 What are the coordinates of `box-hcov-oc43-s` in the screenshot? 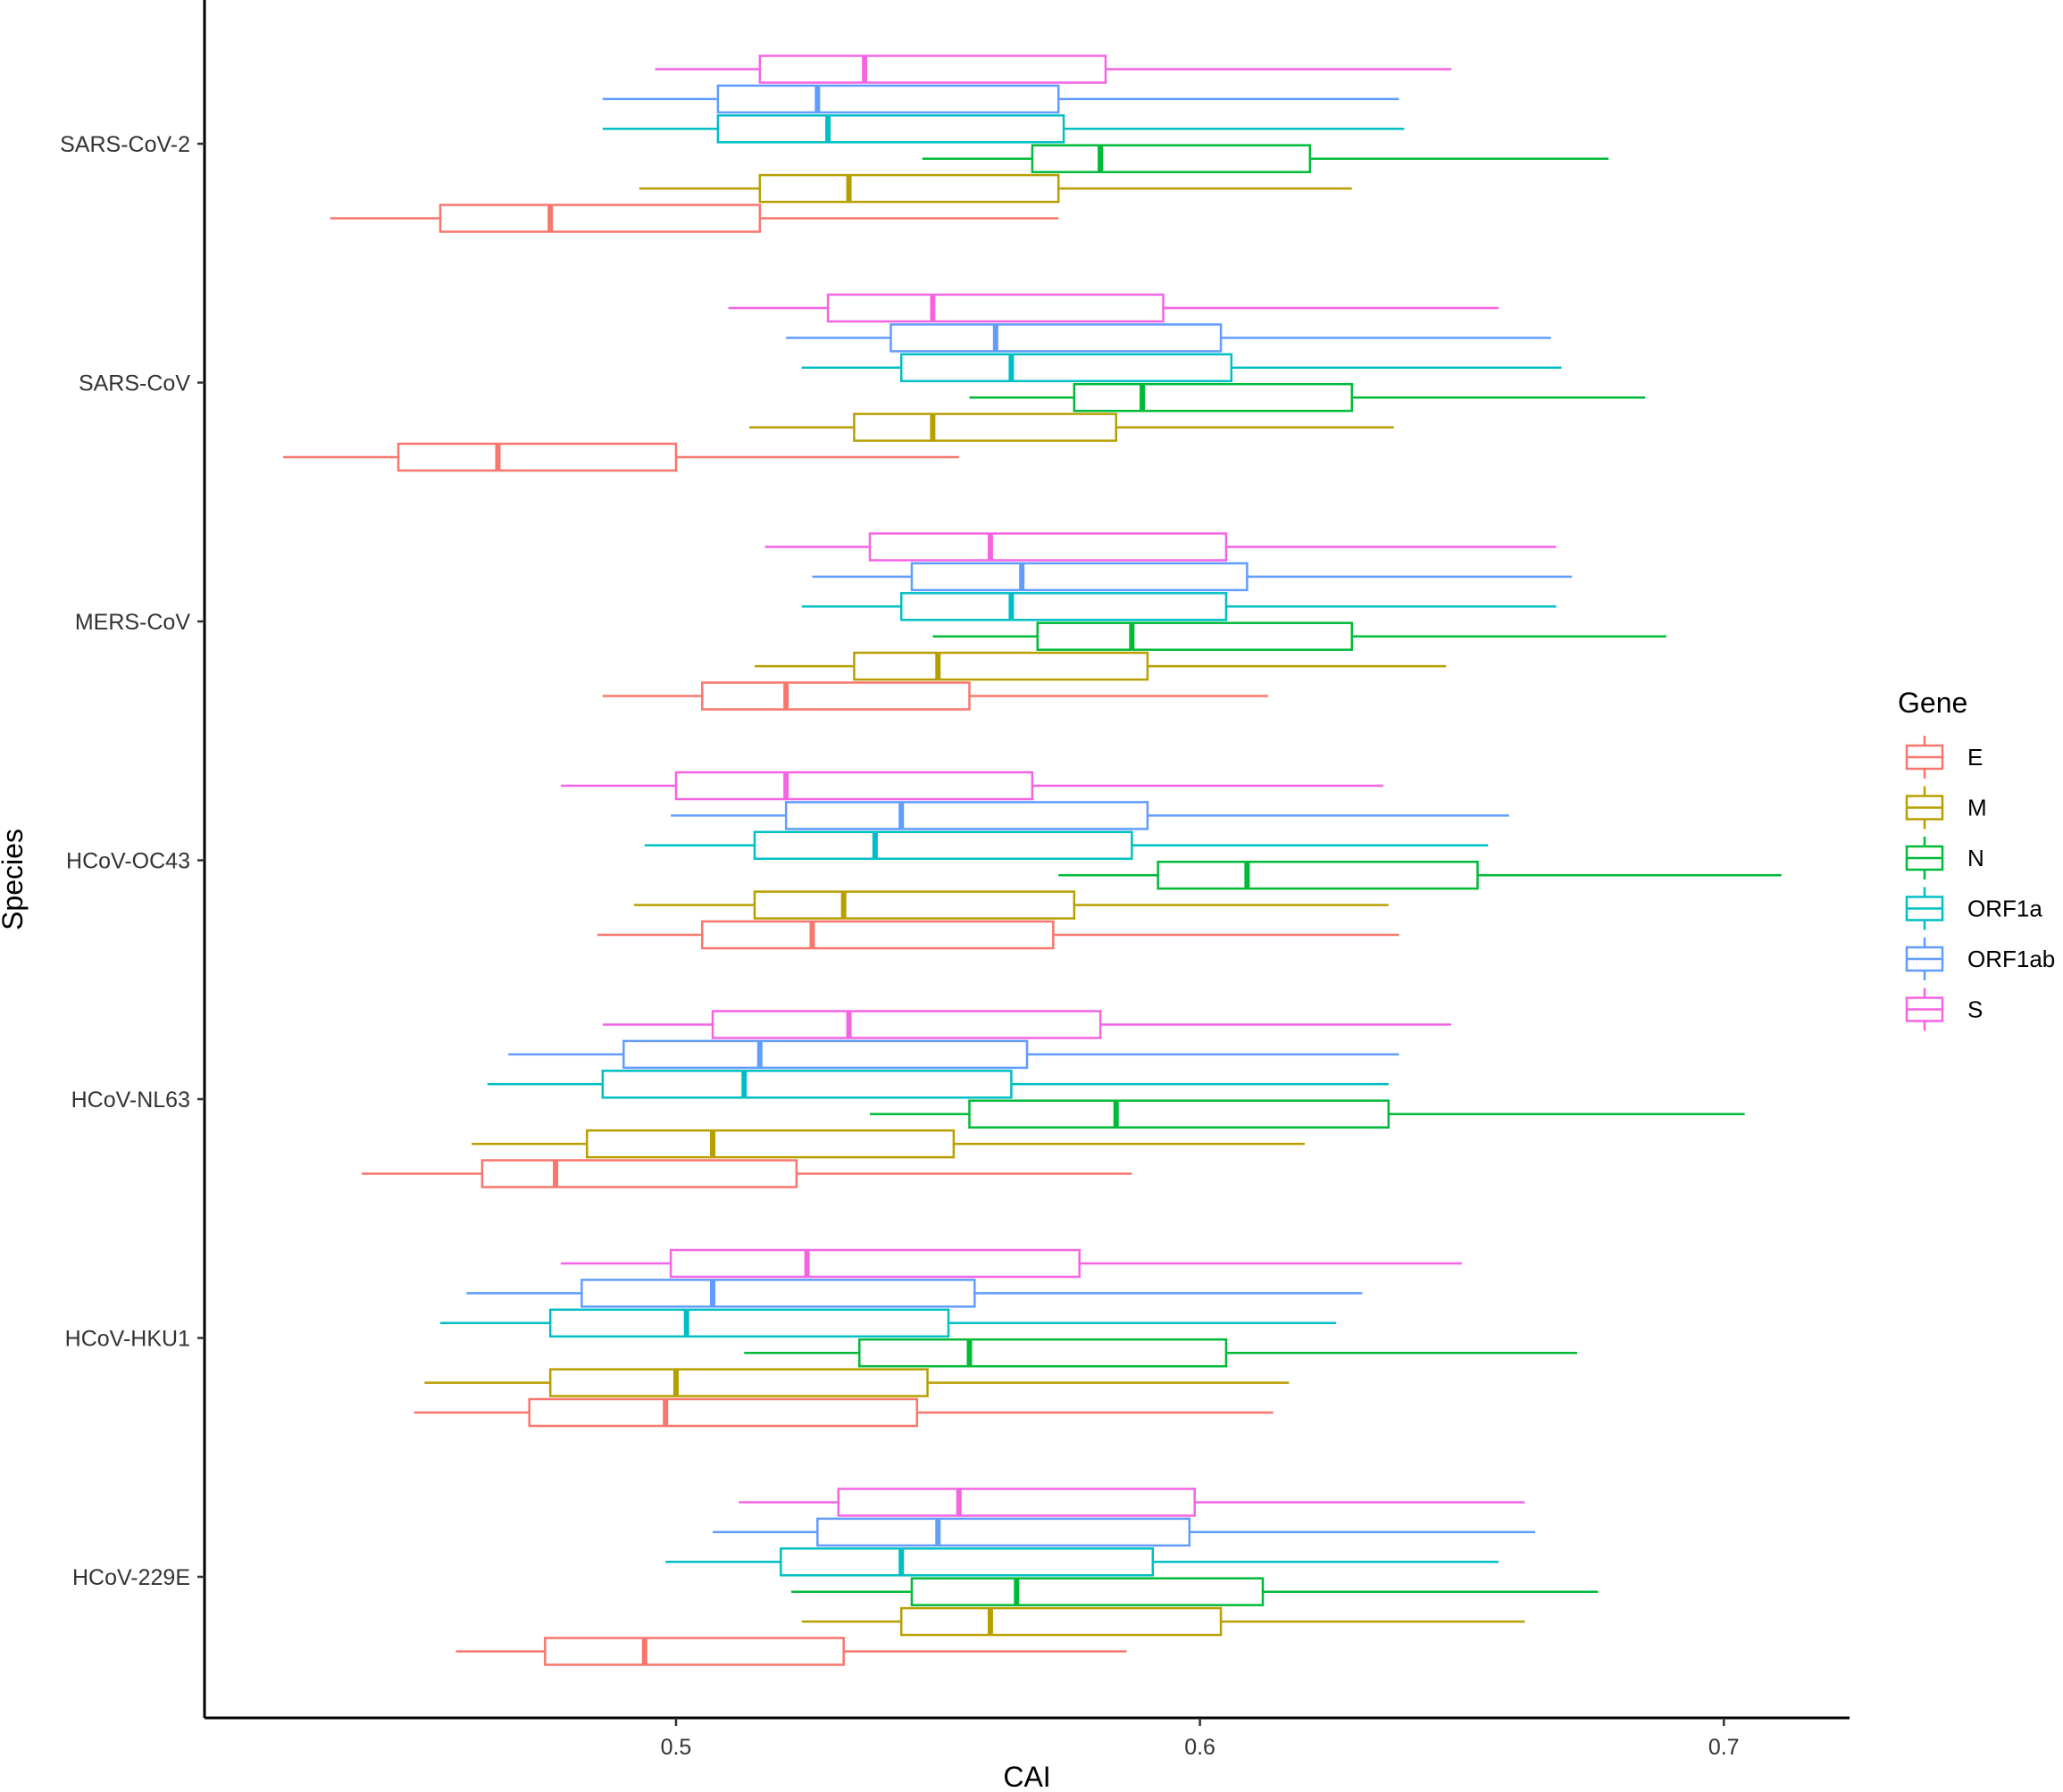 It's located at (971, 786).